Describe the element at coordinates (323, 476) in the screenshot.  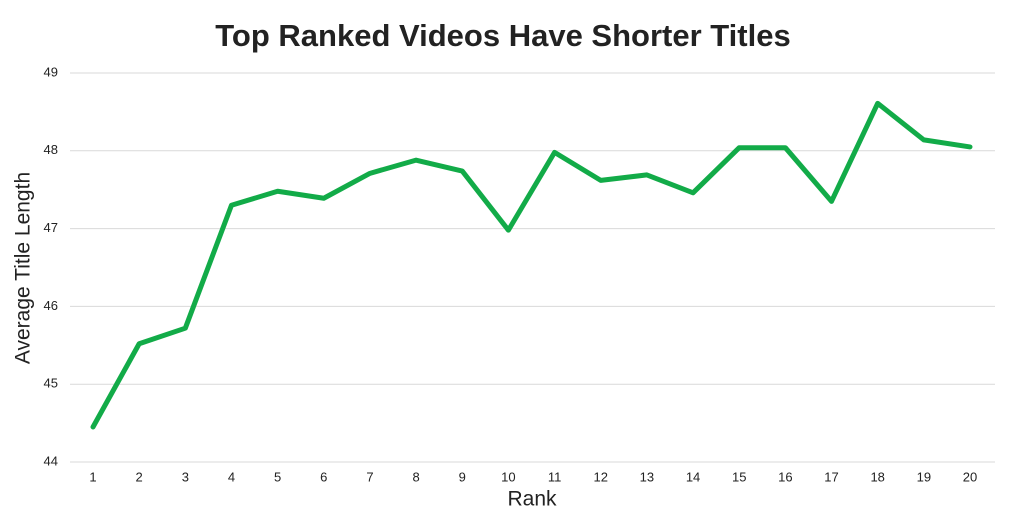
I see `x-tick-label: 6` at that location.